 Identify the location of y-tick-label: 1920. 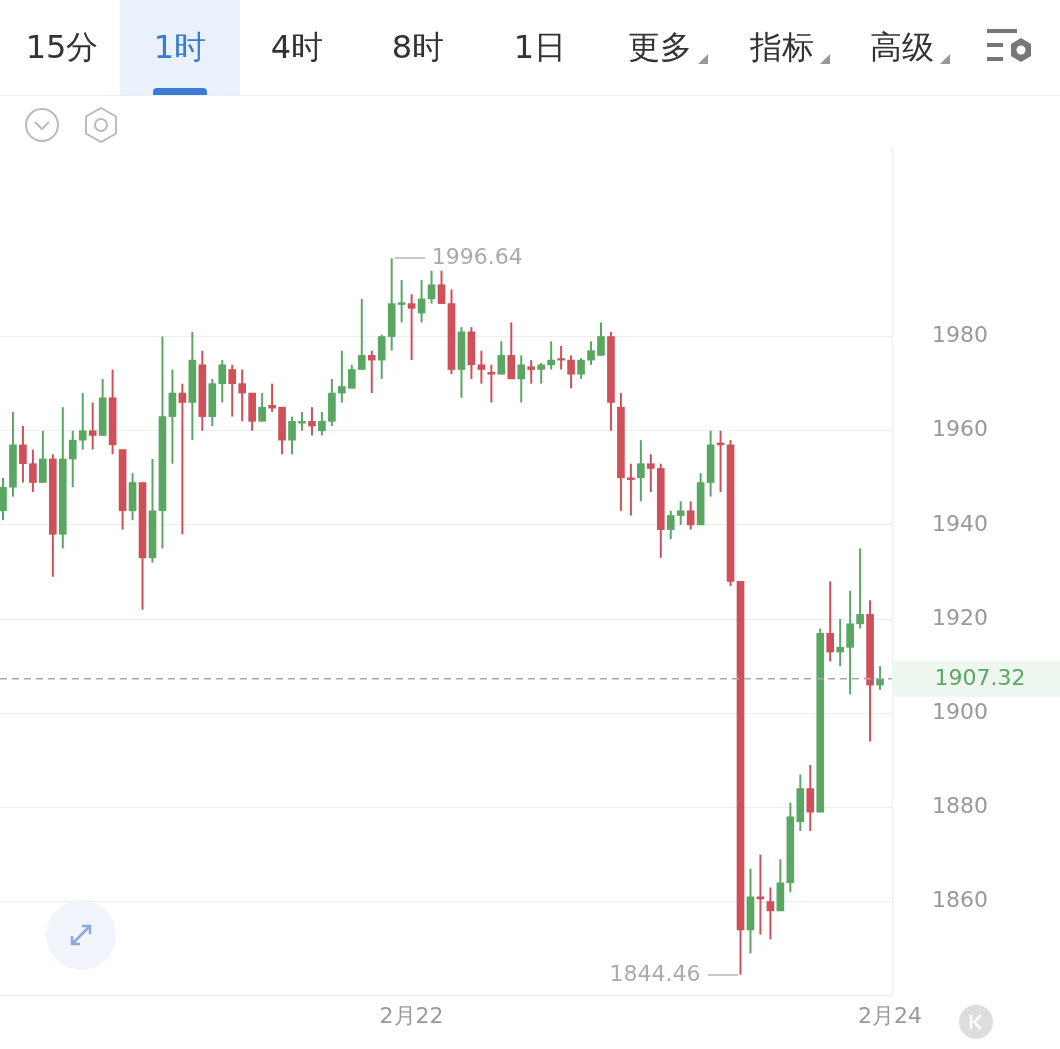
(960, 617).